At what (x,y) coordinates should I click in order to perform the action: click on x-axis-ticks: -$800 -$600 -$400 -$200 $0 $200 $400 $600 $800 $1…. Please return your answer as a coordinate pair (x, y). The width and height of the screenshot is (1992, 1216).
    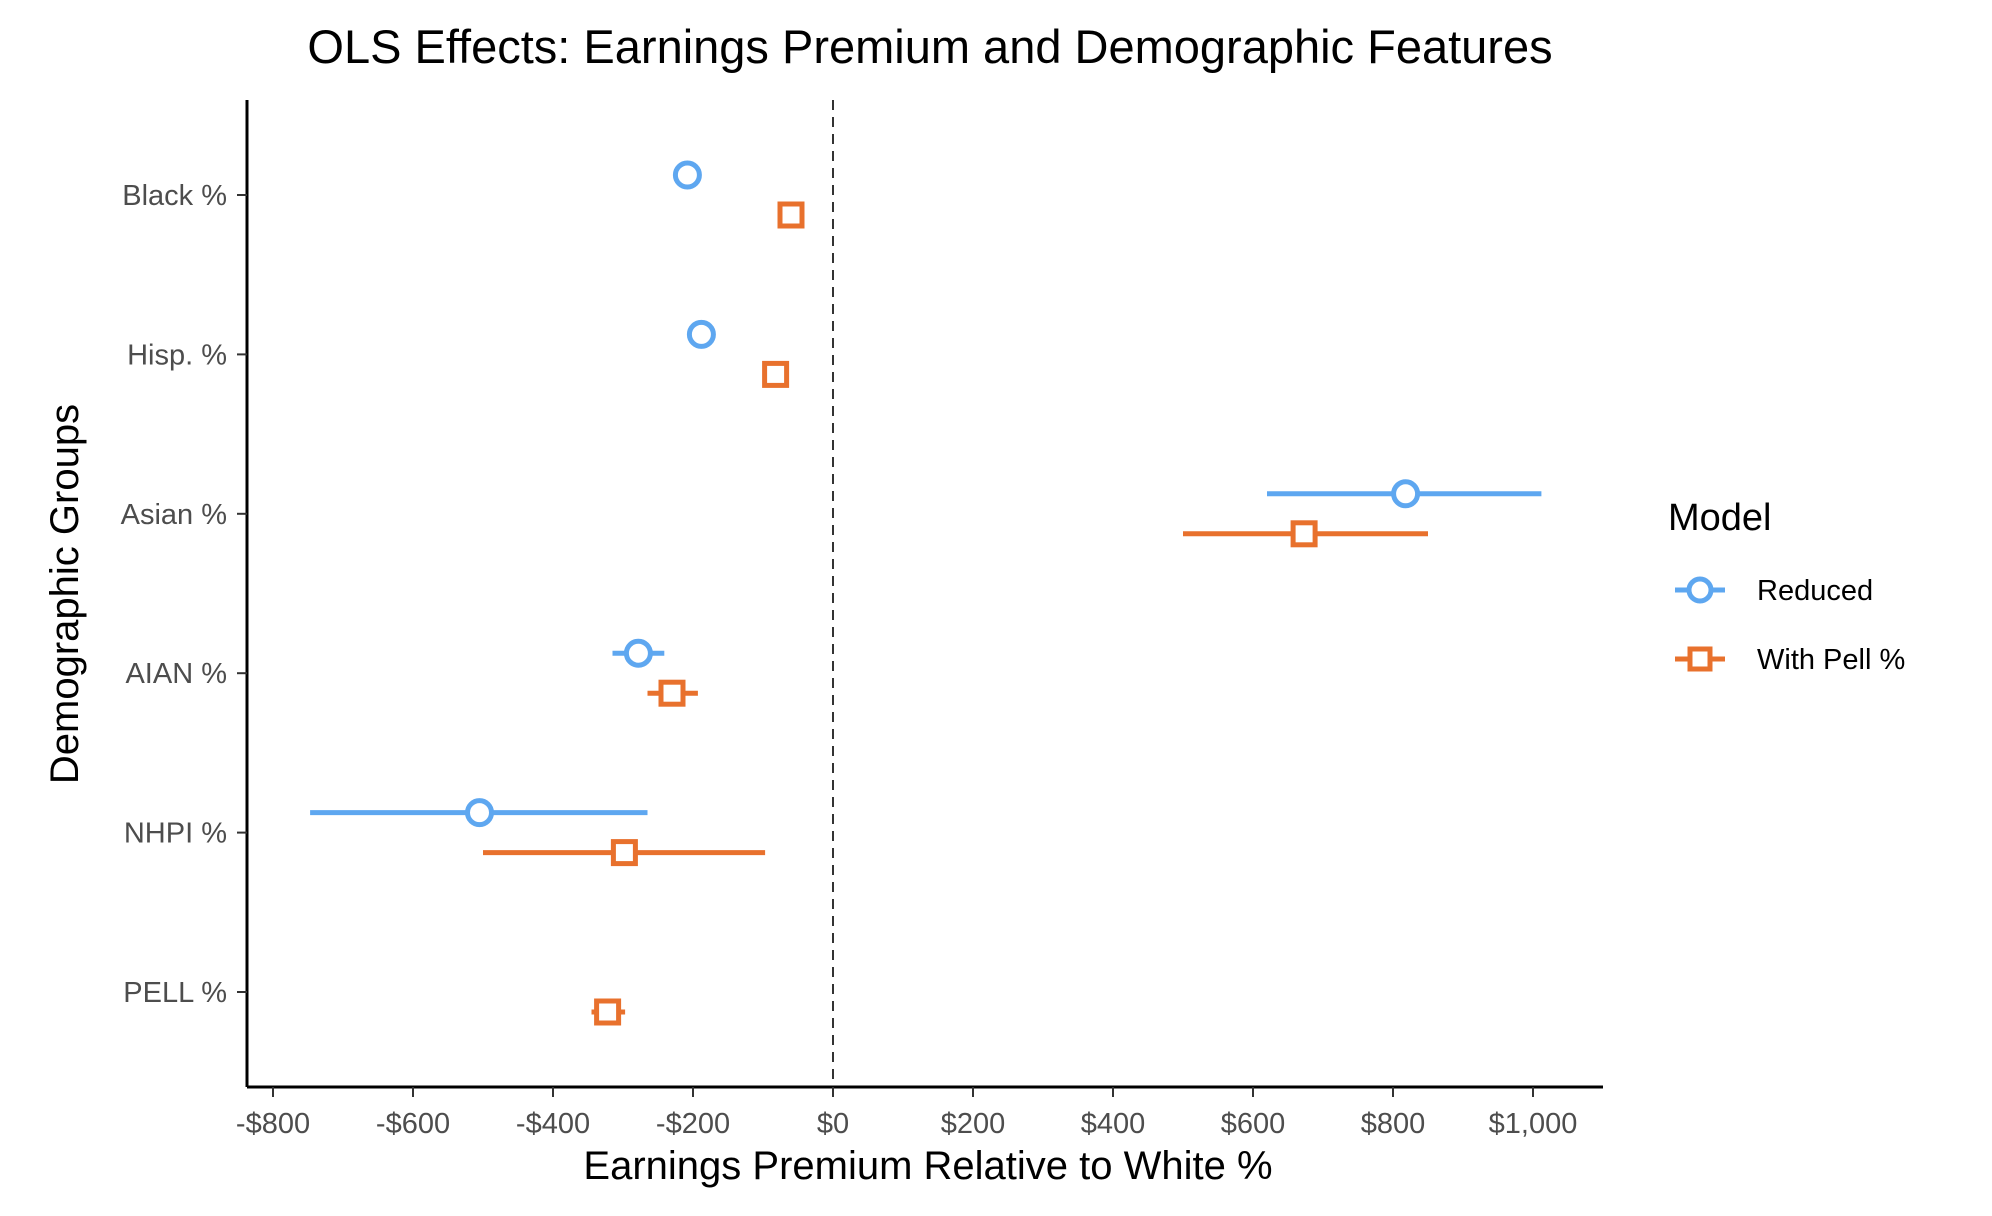
    Looking at the image, I should click on (906, 1113).